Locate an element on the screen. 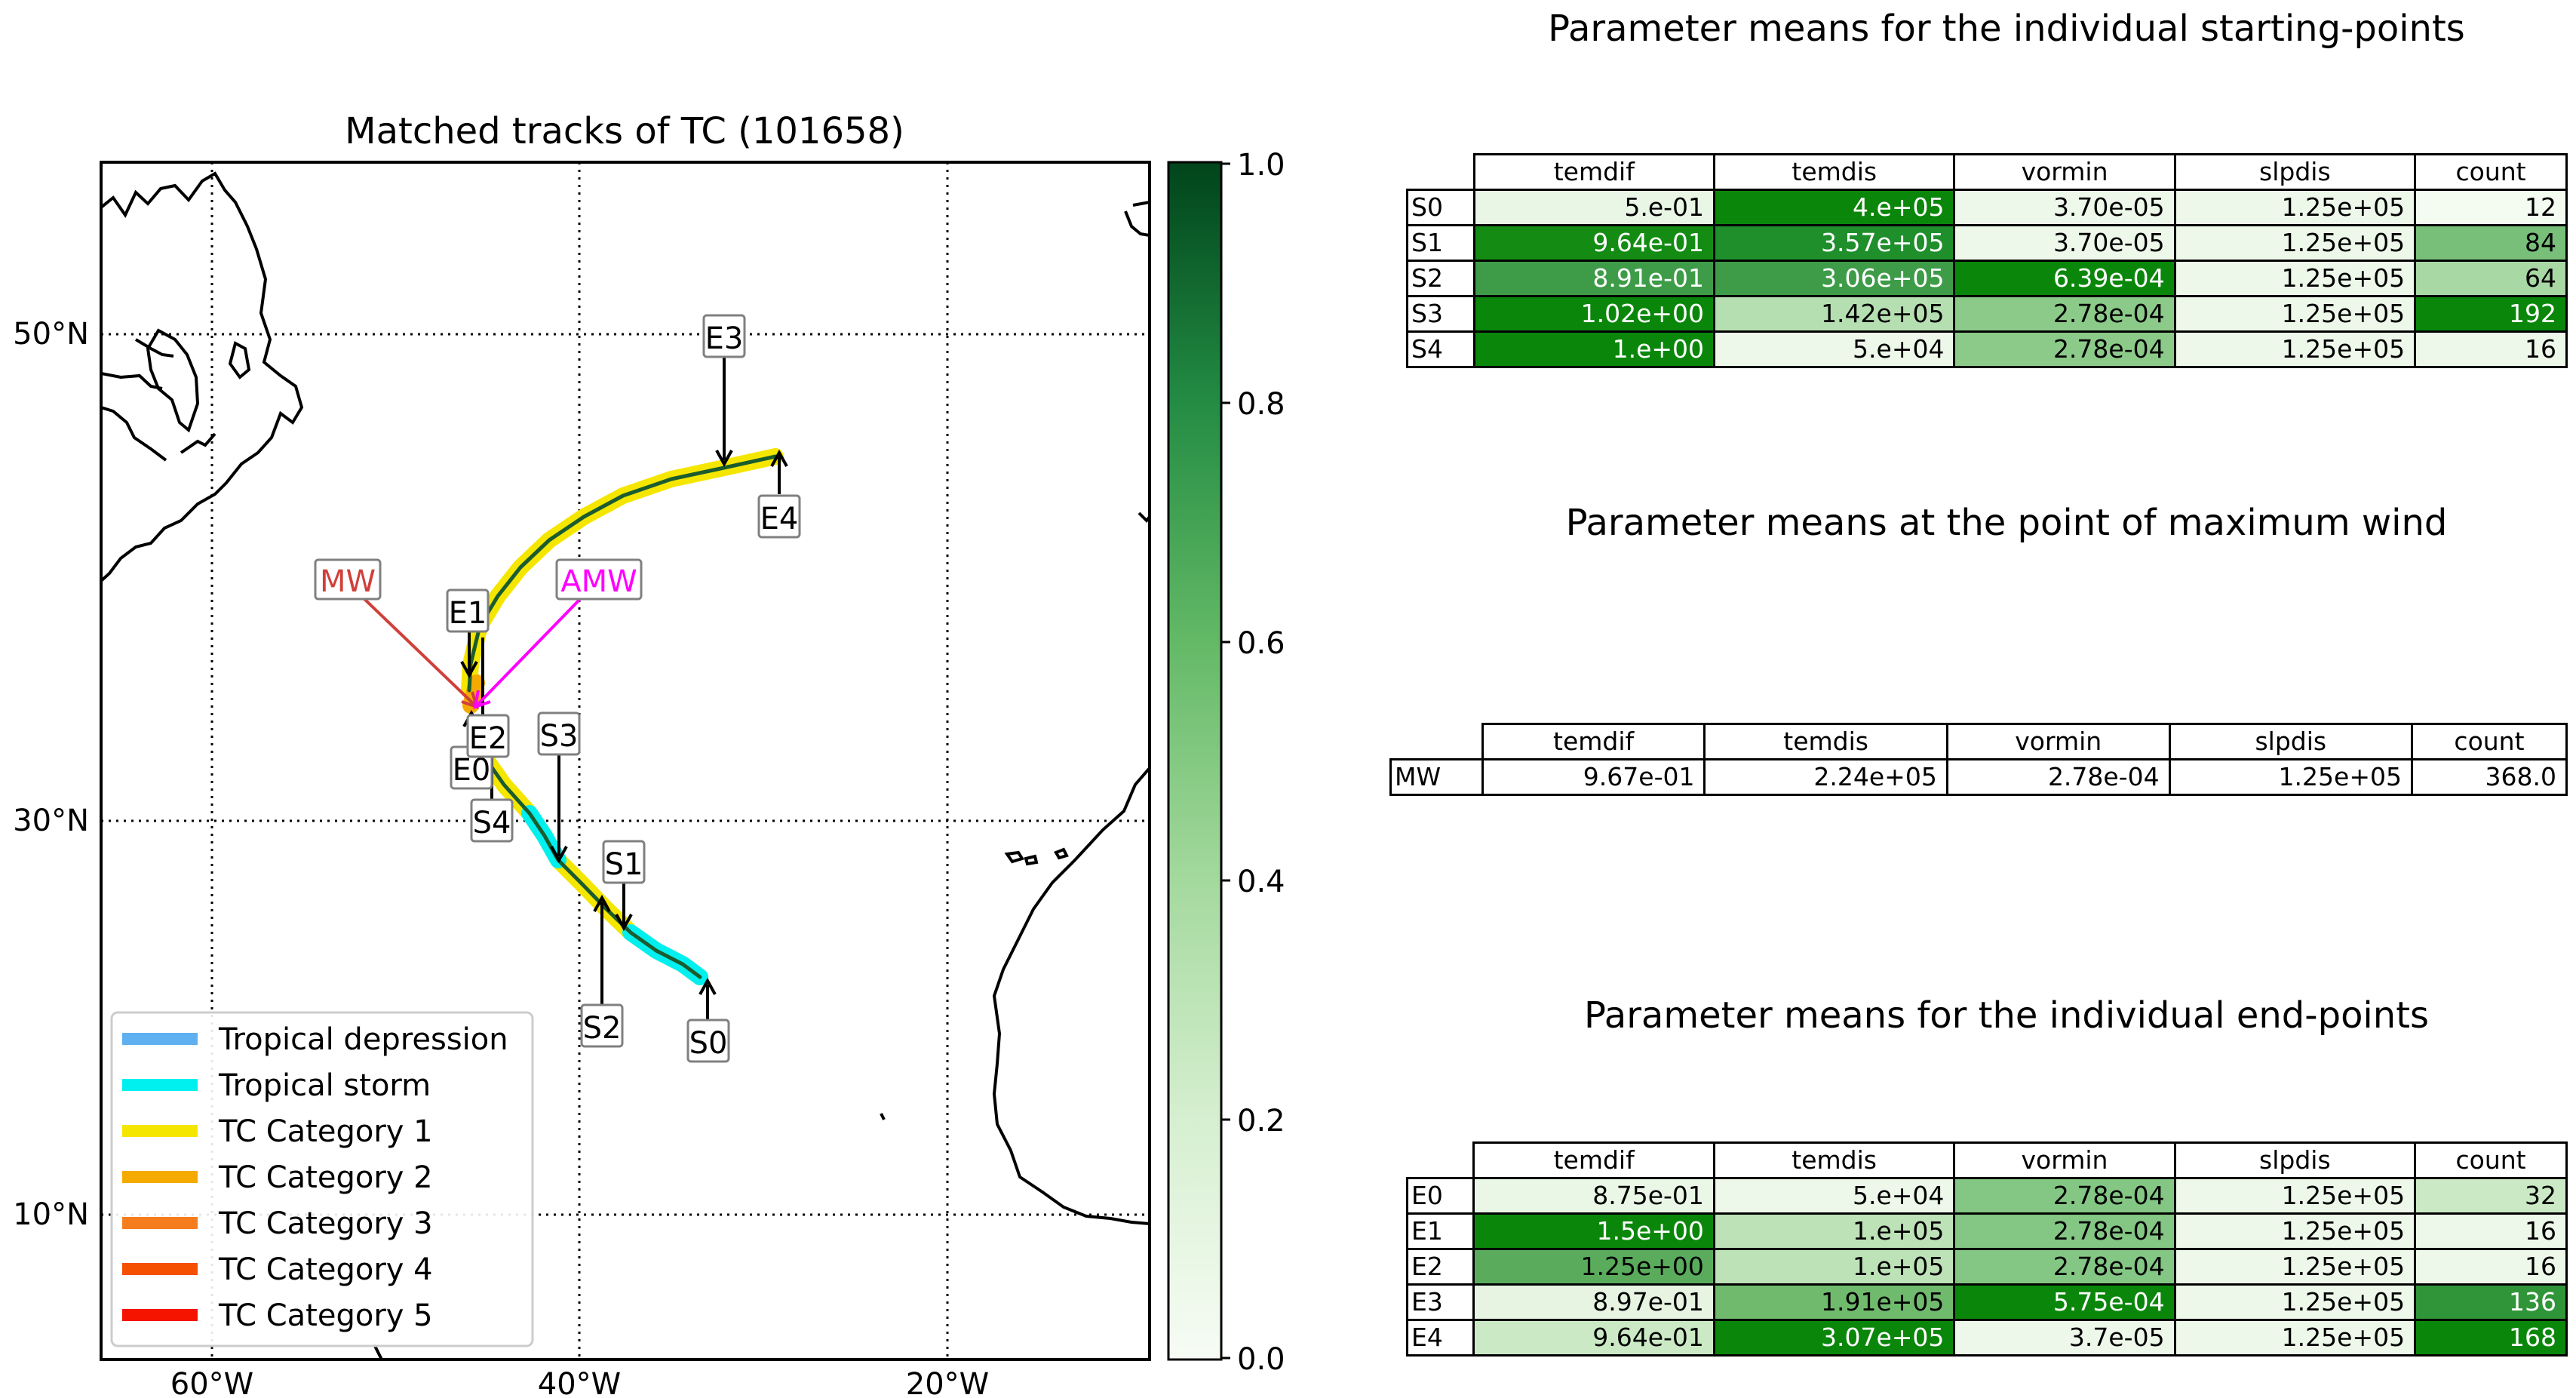 The image size is (2576, 1398). table-cell: 84 is located at coordinates (2491, 243).